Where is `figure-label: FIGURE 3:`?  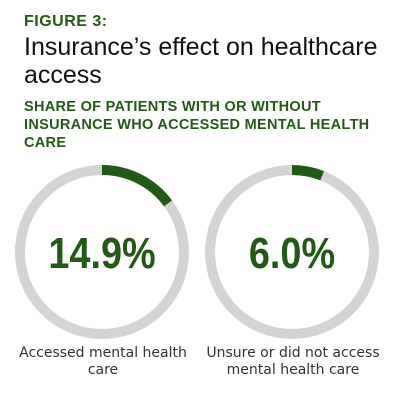 figure-label: FIGURE 3: is located at coordinates (66, 21).